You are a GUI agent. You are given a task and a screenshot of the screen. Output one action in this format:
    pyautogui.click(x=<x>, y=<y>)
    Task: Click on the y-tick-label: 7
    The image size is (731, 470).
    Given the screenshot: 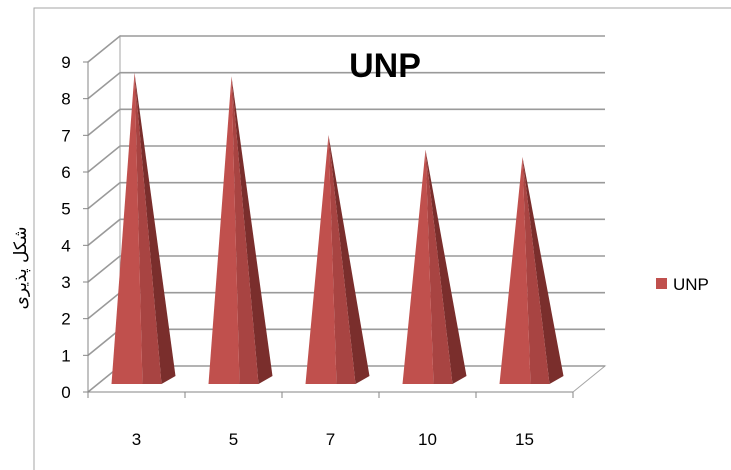 What is the action you would take?
    pyautogui.click(x=65, y=135)
    